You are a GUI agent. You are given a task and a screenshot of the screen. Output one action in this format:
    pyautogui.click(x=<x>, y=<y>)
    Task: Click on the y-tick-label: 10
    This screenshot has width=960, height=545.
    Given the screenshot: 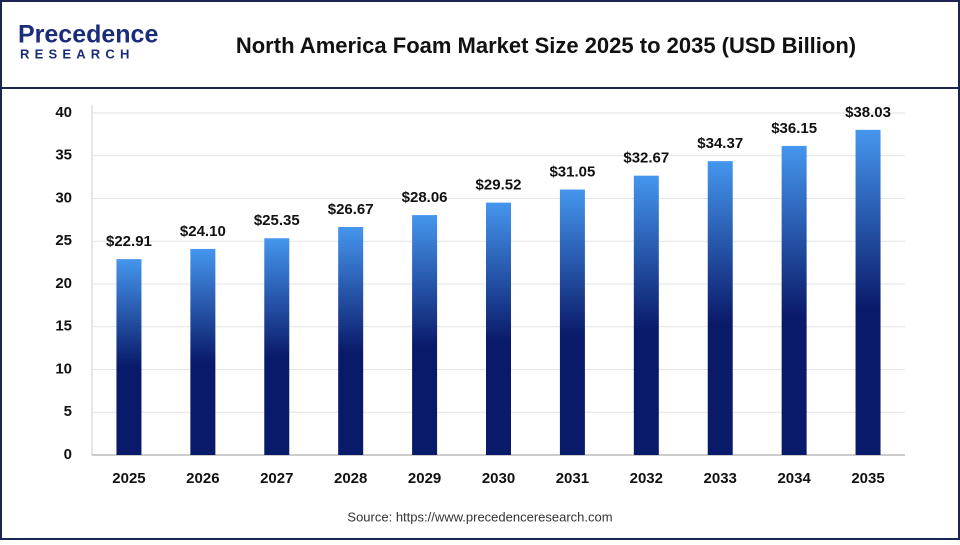 What is the action you would take?
    pyautogui.click(x=63, y=368)
    